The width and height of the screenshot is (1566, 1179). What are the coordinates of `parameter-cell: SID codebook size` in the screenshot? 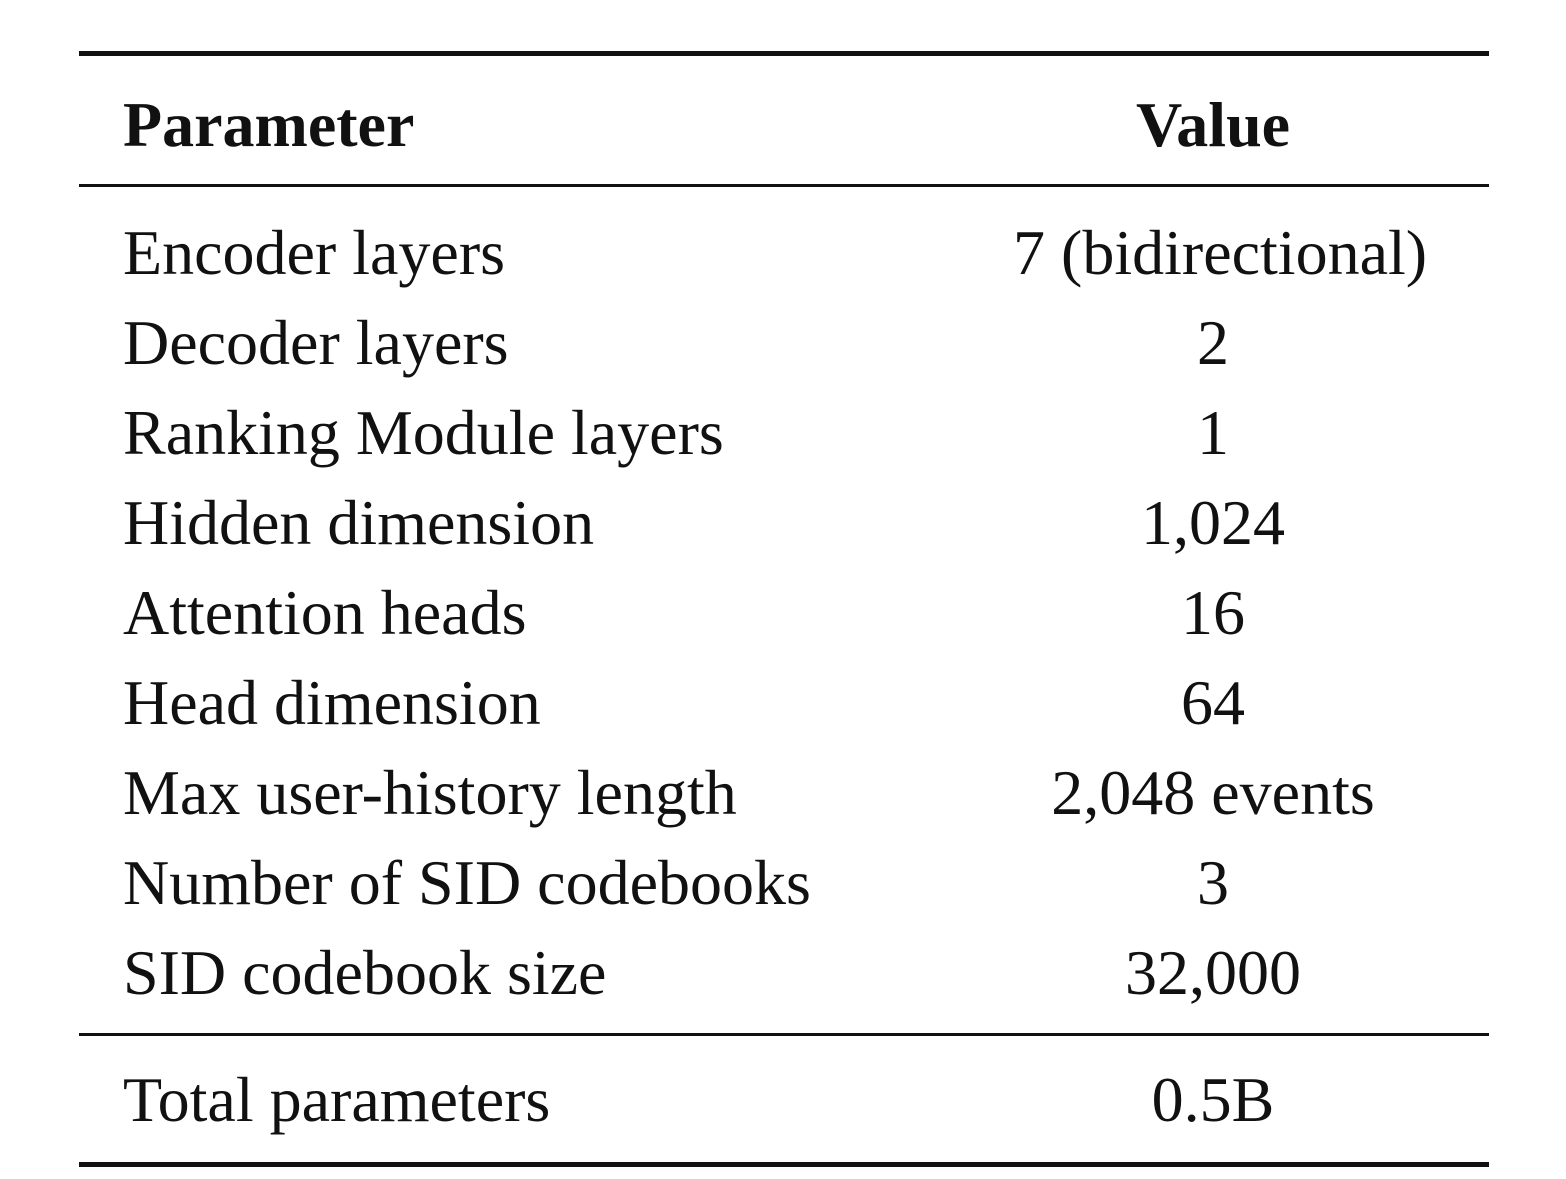 It's located at (365, 972).